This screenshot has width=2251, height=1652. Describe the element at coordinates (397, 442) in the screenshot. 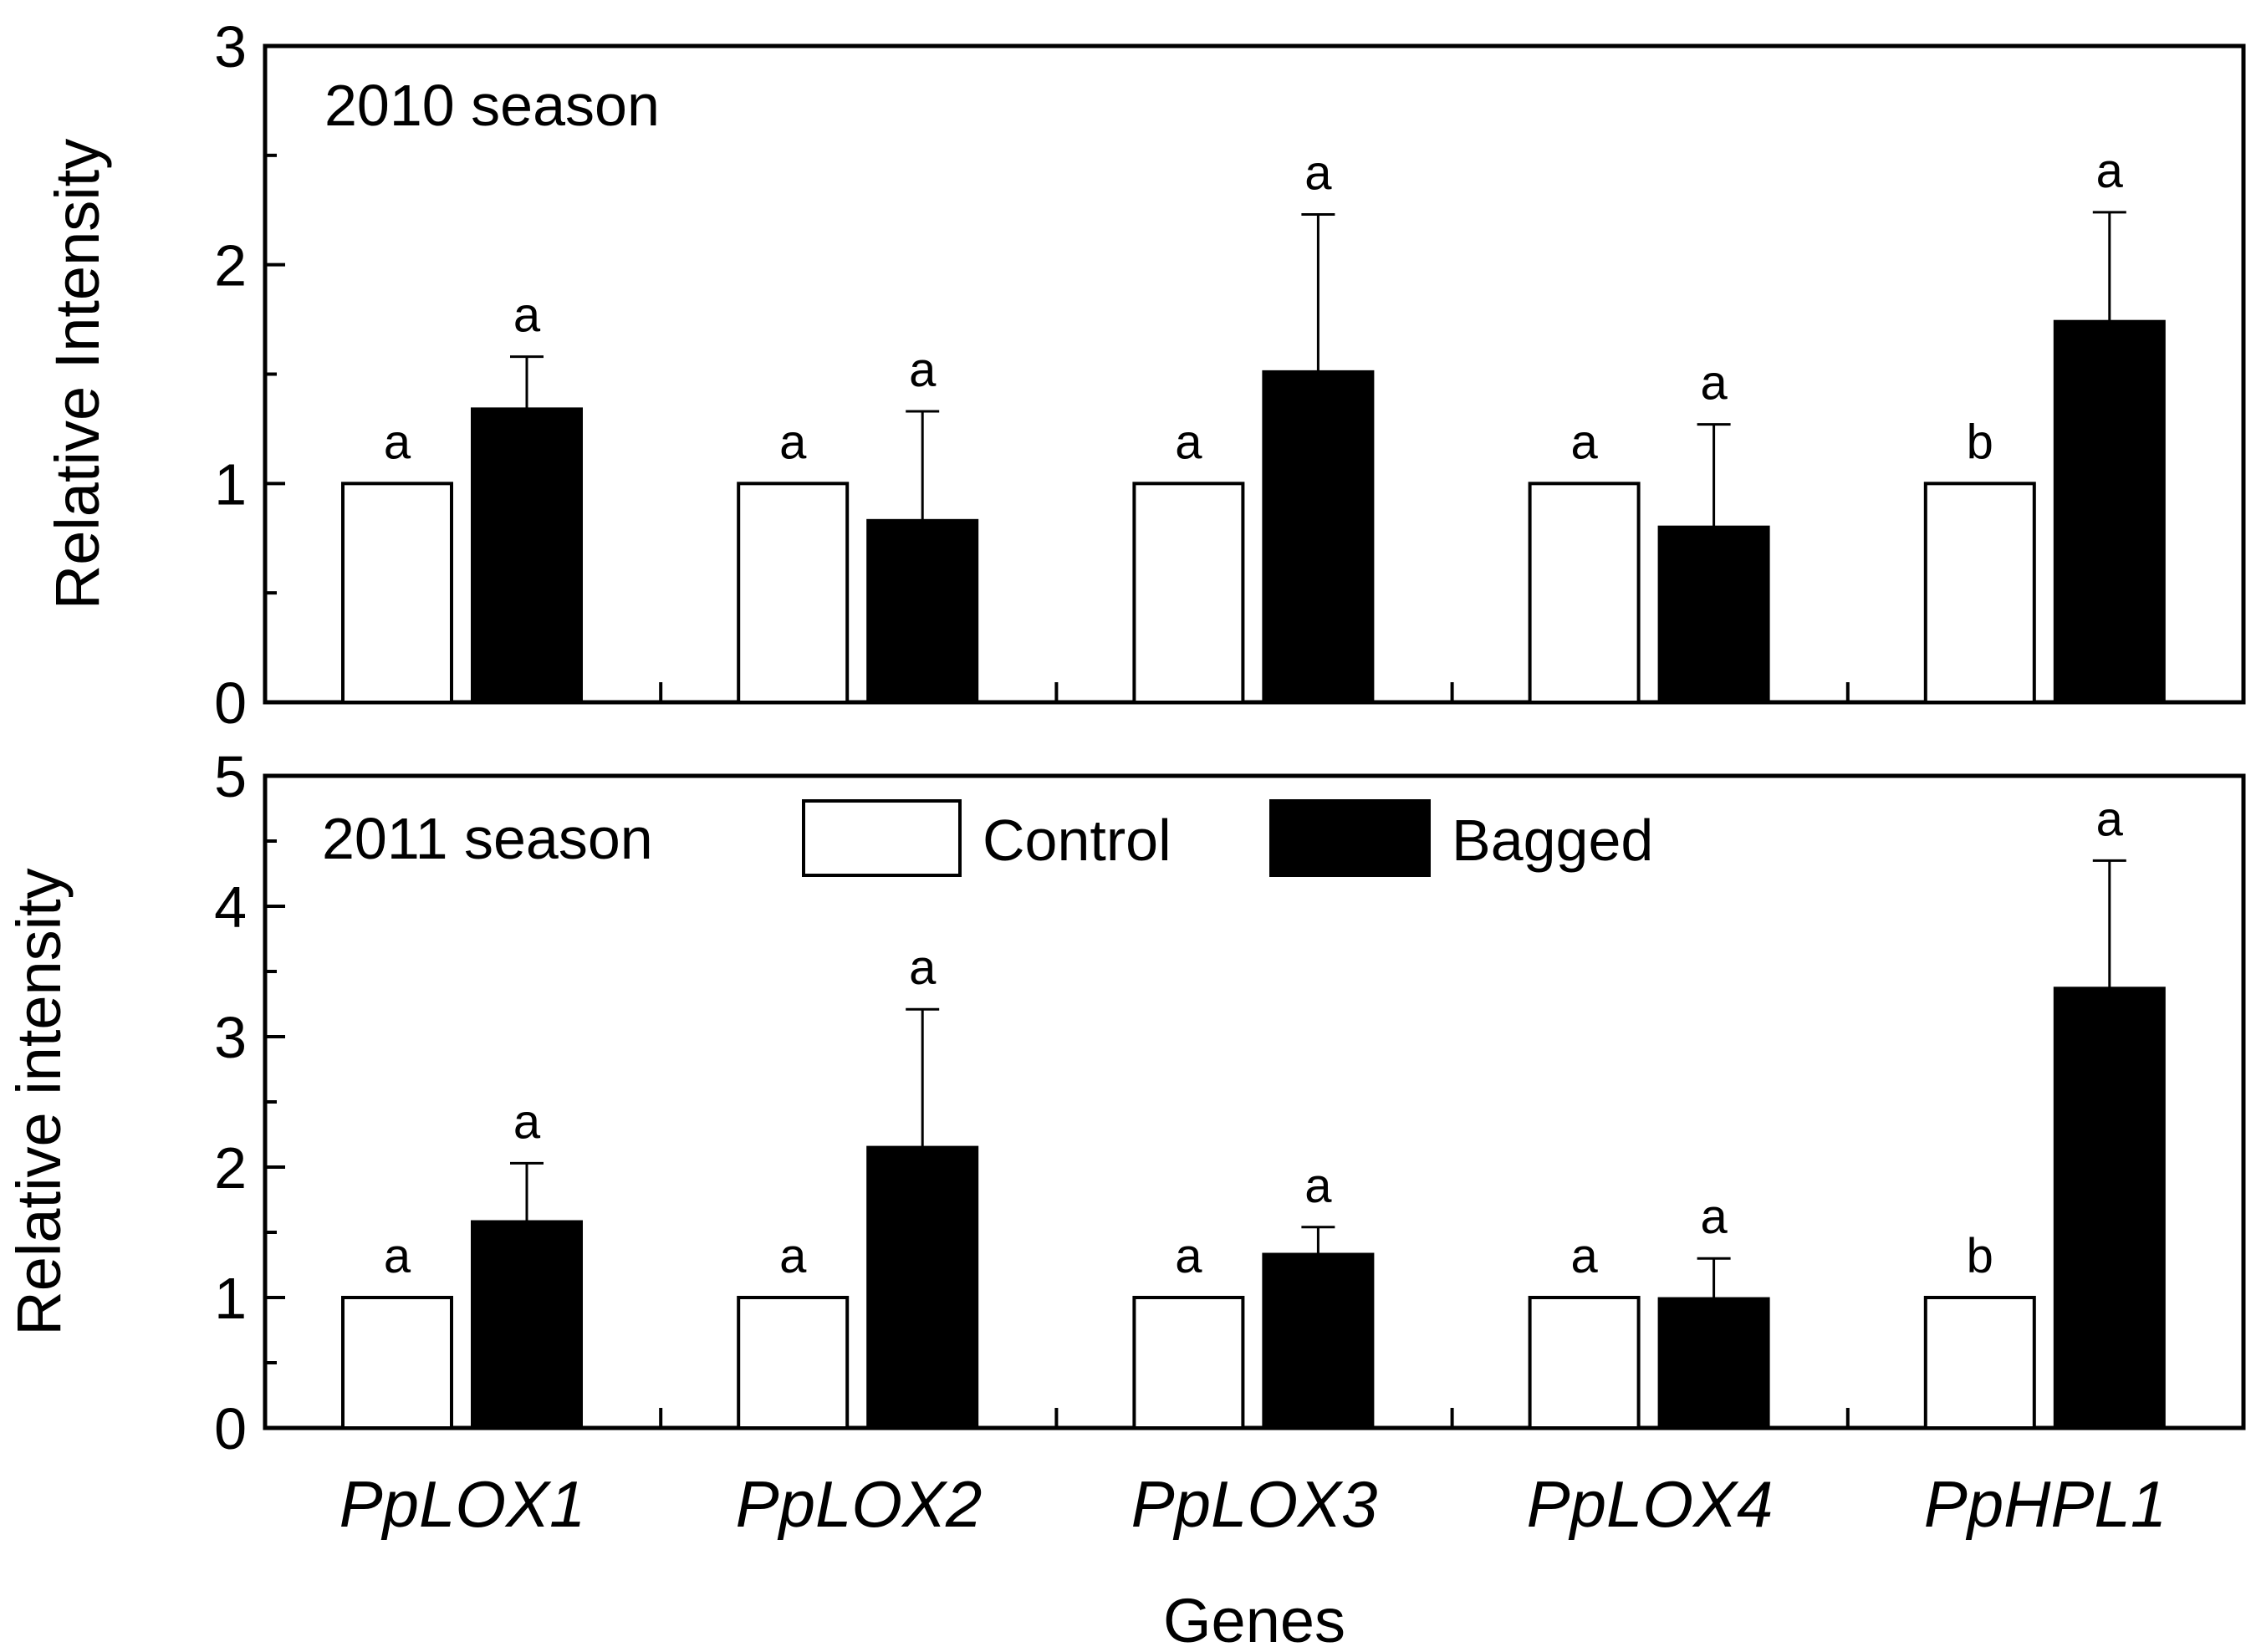

I see `sig-letter-pplox1-control-2010: a` at that location.